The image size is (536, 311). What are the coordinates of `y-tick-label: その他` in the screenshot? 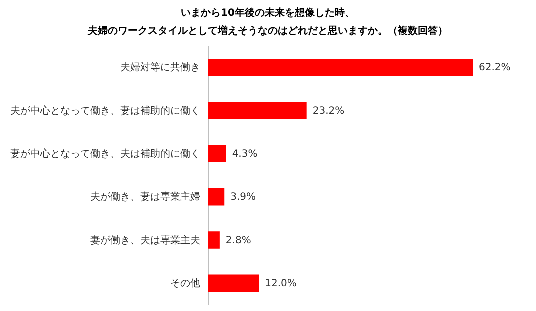 It's located at (185, 283).